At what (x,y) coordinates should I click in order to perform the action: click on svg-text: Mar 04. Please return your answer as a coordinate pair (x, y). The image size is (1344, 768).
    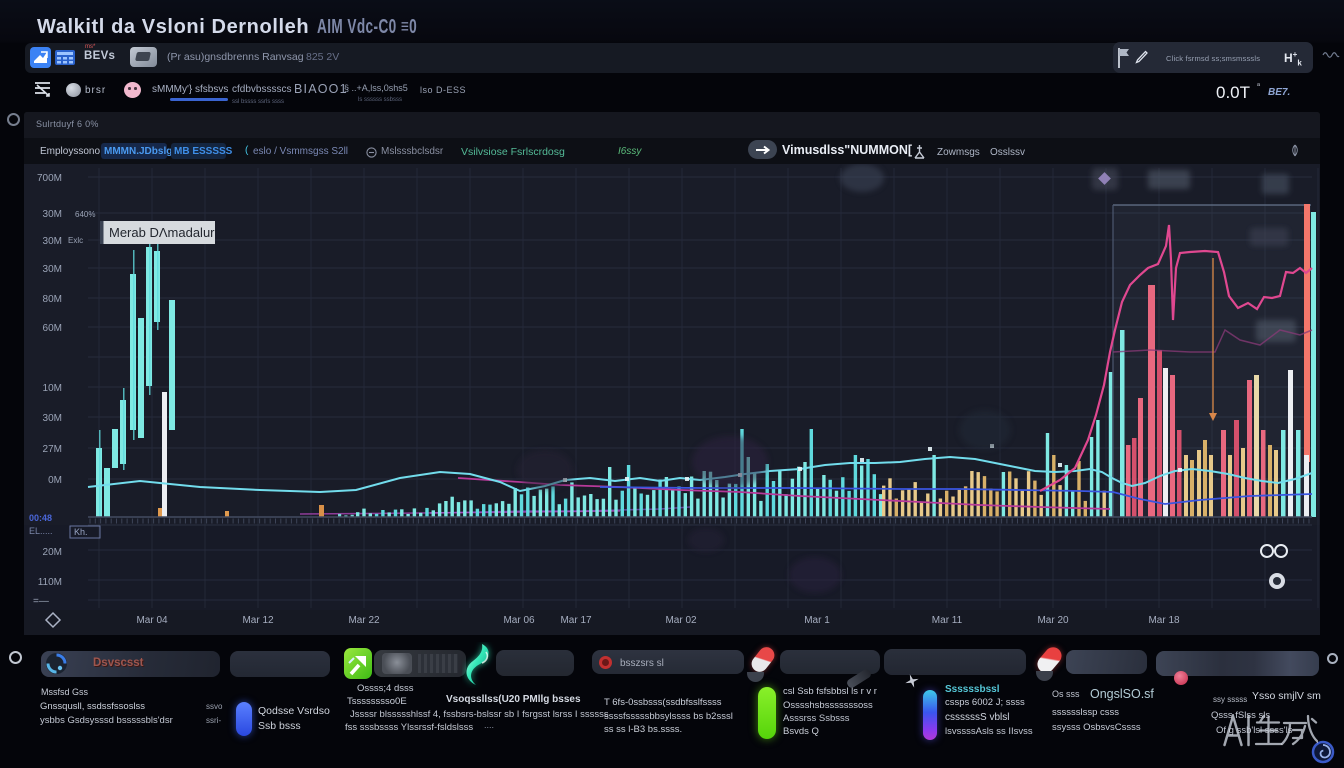
    Looking at the image, I should click on (152, 620).